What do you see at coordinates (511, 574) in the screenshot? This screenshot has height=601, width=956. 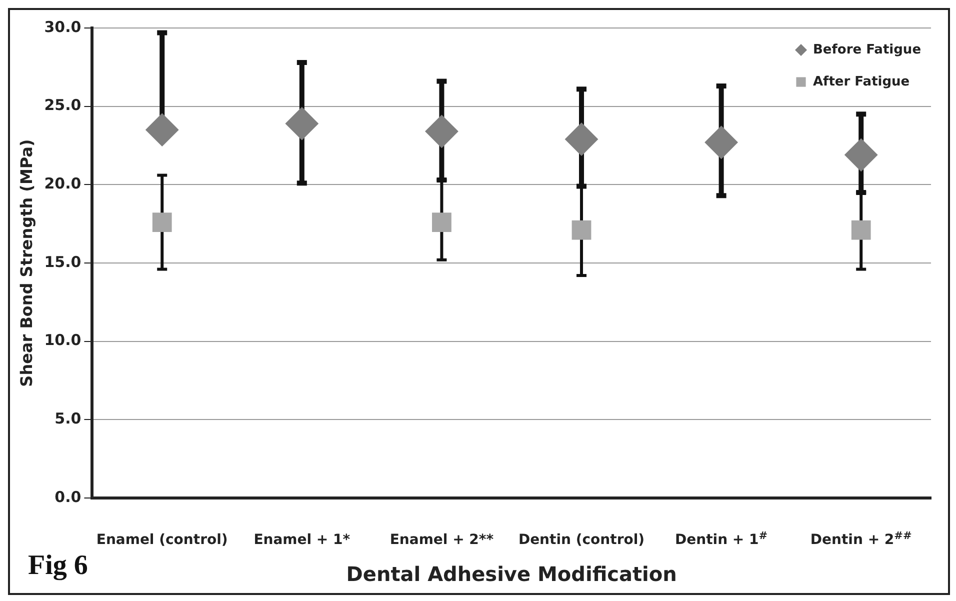 I see `x-axis-title: Dental Adhesive Modification` at bounding box center [511, 574].